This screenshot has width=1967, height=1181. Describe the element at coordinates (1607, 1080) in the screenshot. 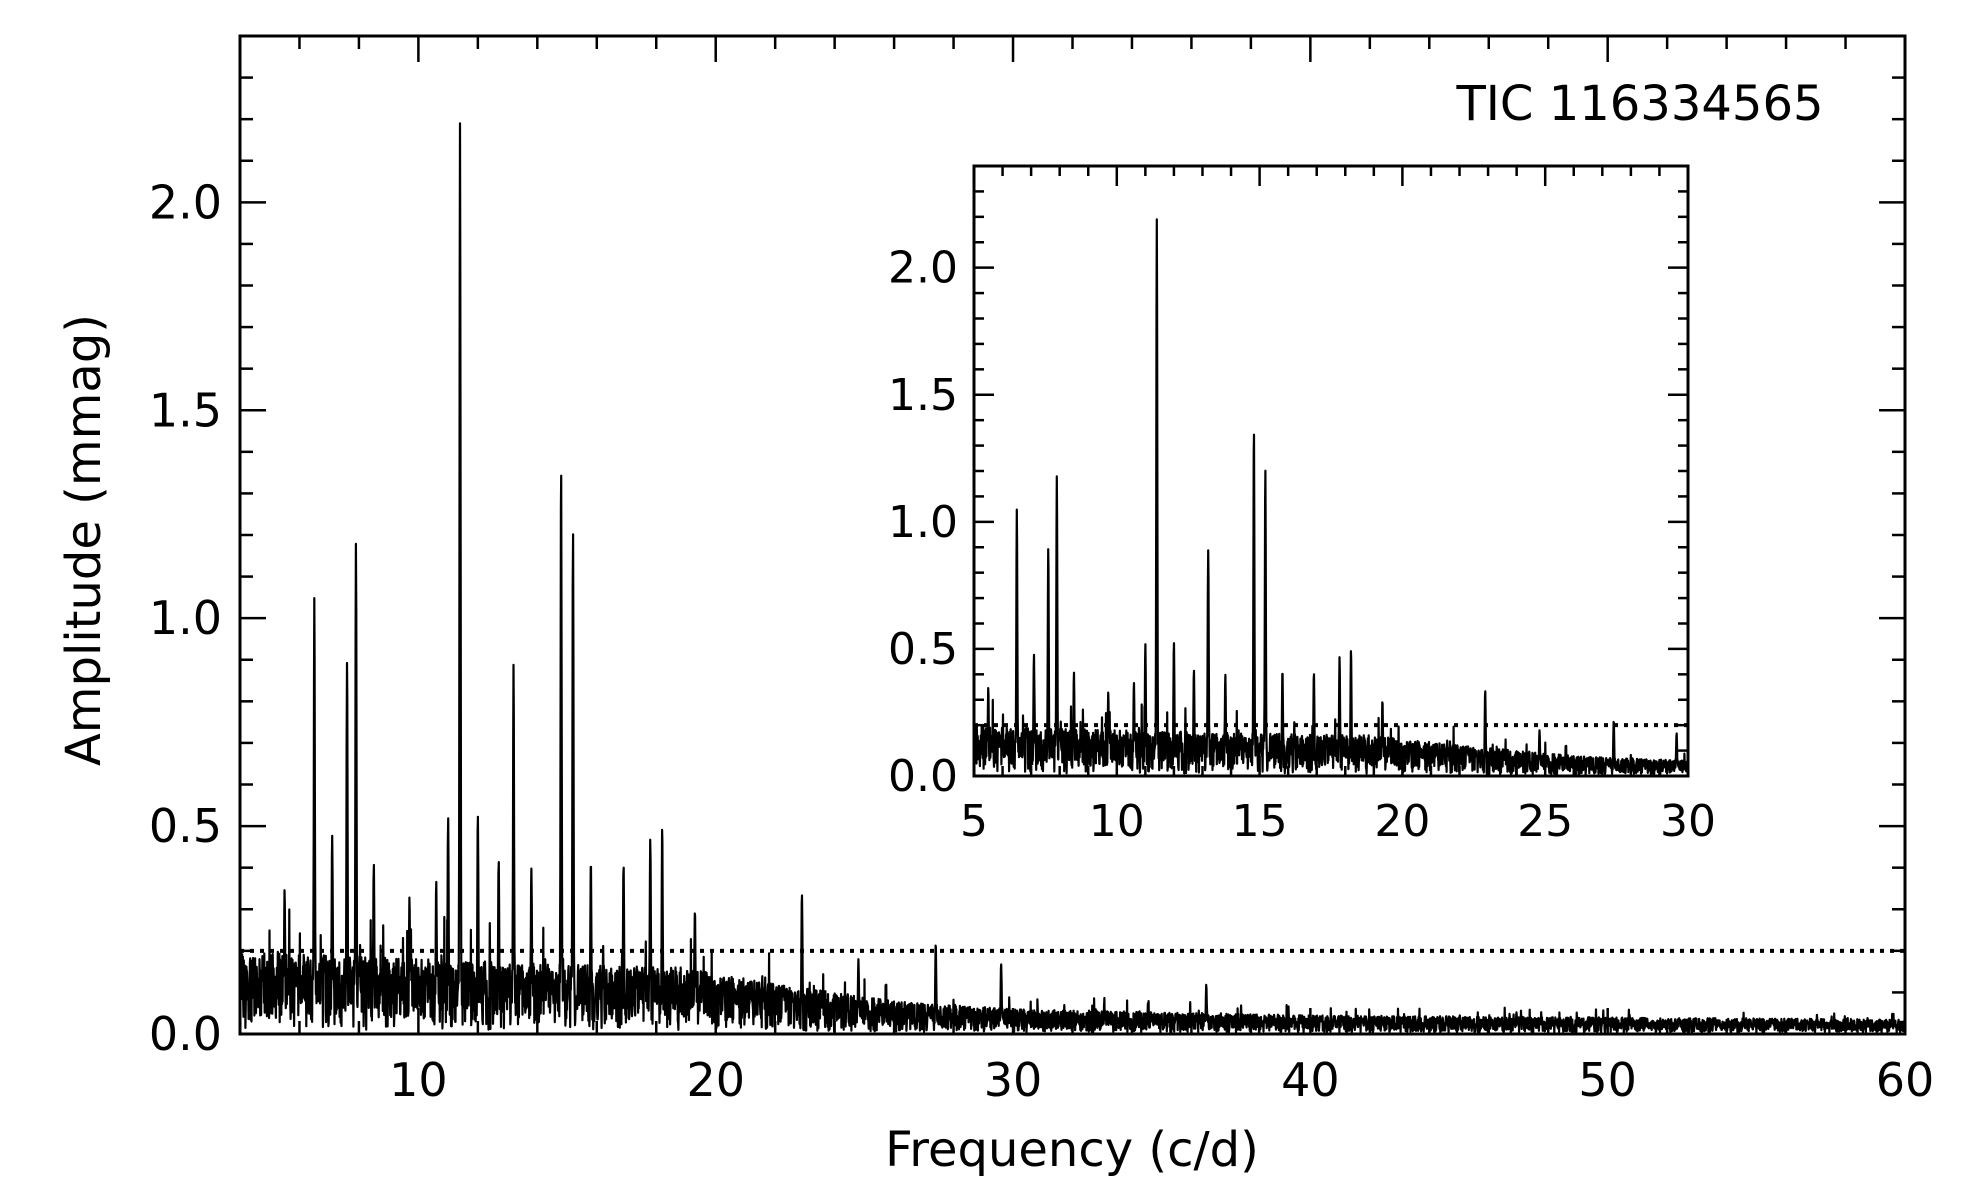

I see `main-x-tick-label: 50` at that location.